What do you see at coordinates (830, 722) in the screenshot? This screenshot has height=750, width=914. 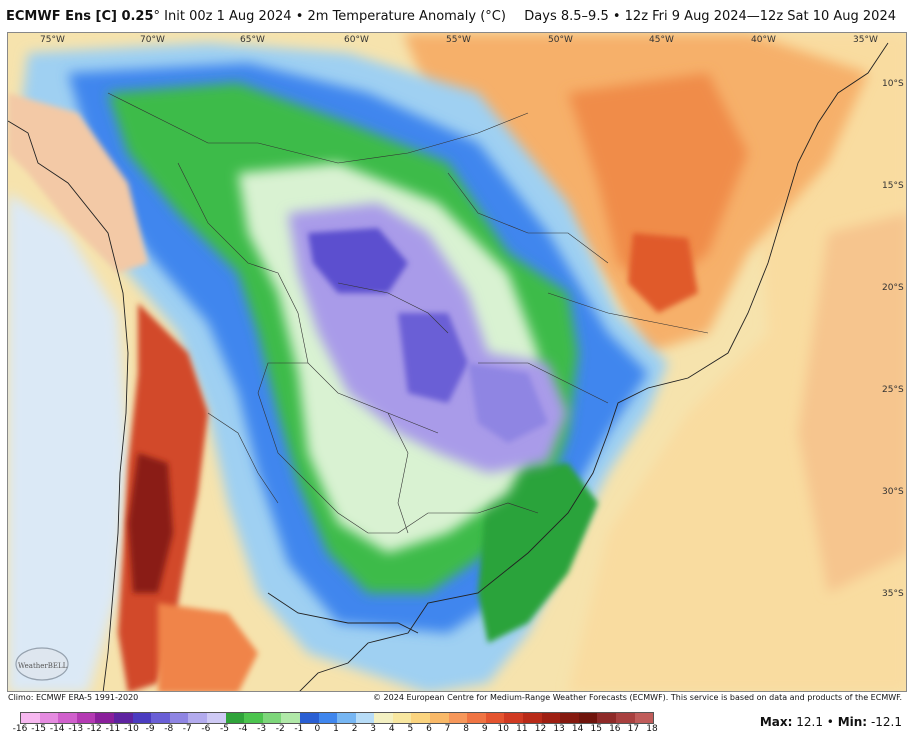 I see `max-min-readout: Max: 12.1 • Min: -12.1` at bounding box center [830, 722].